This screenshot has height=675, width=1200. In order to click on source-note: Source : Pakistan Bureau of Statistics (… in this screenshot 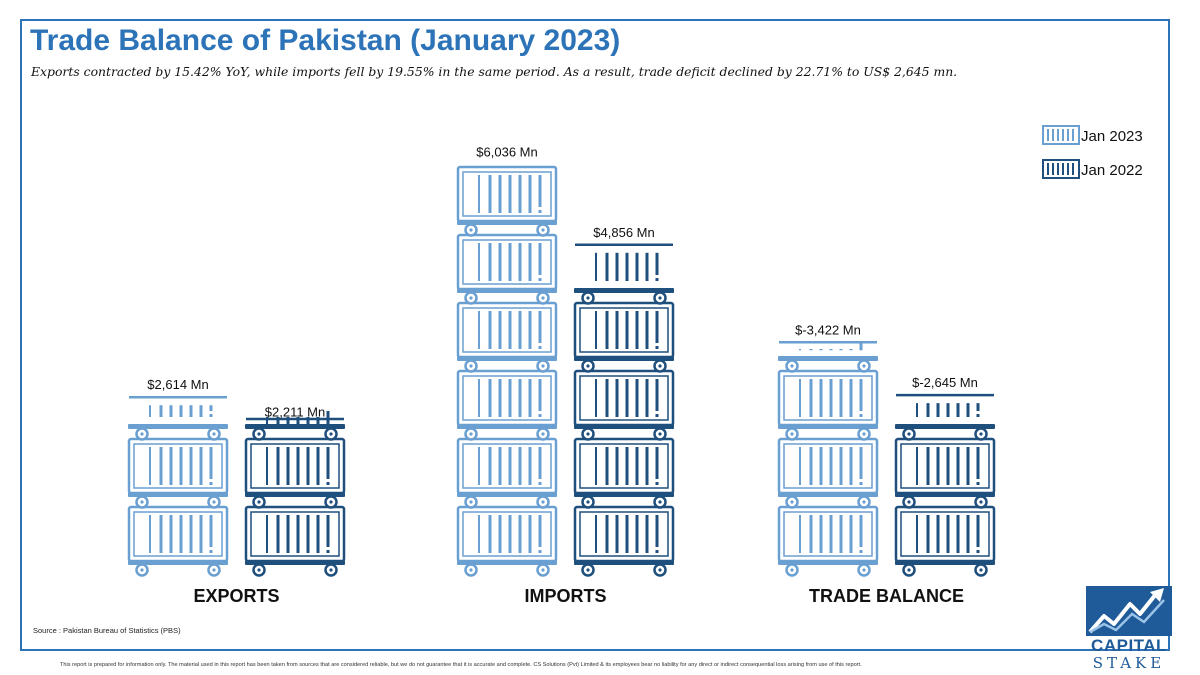, I will do `click(107, 630)`.